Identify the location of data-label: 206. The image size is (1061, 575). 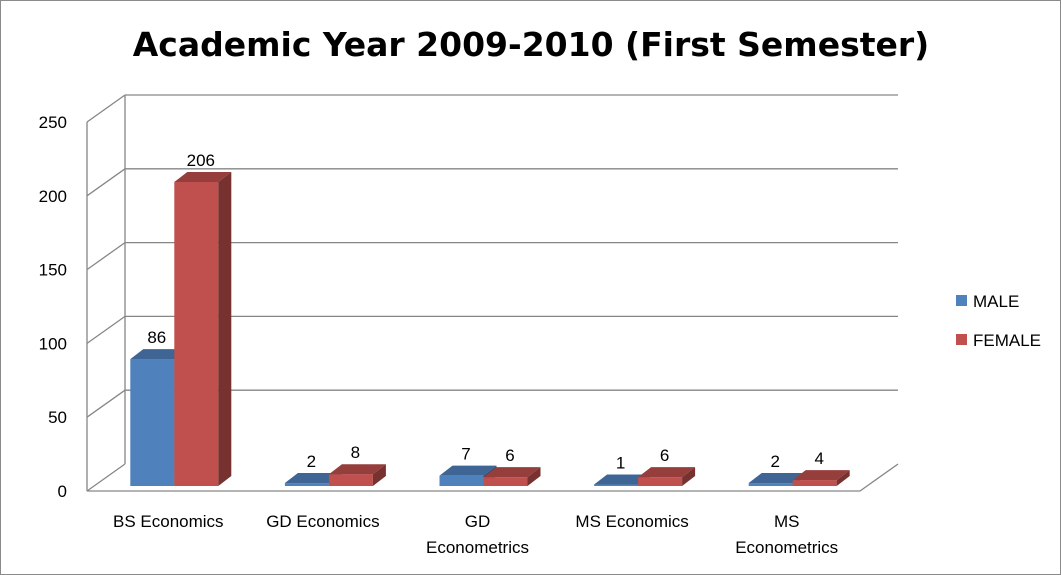
(201, 160).